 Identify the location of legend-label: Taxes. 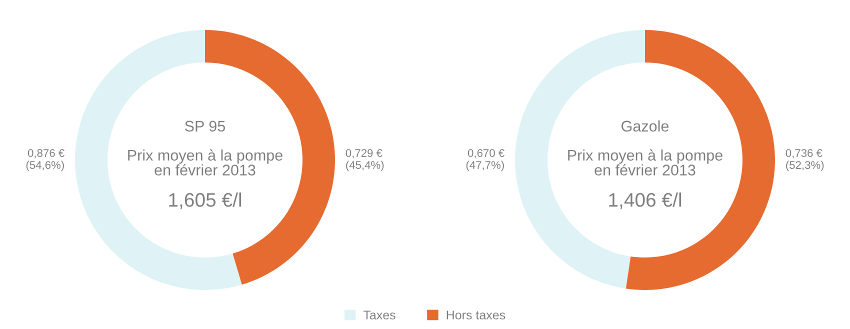
(379, 315).